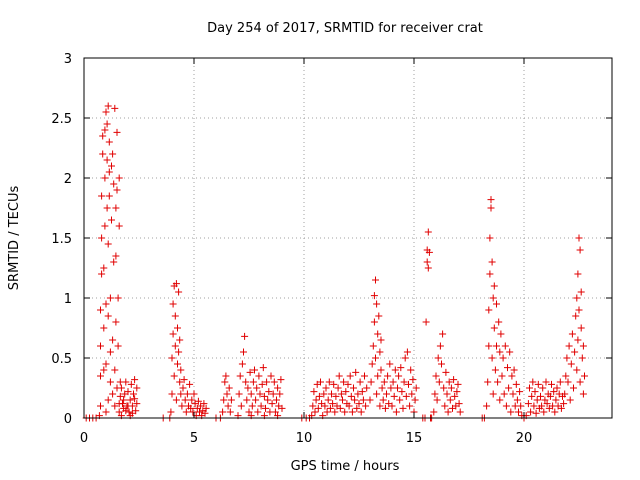 The image size is (640, 480). I want to click on y-tick-label: 1.5, so click(61, 239).